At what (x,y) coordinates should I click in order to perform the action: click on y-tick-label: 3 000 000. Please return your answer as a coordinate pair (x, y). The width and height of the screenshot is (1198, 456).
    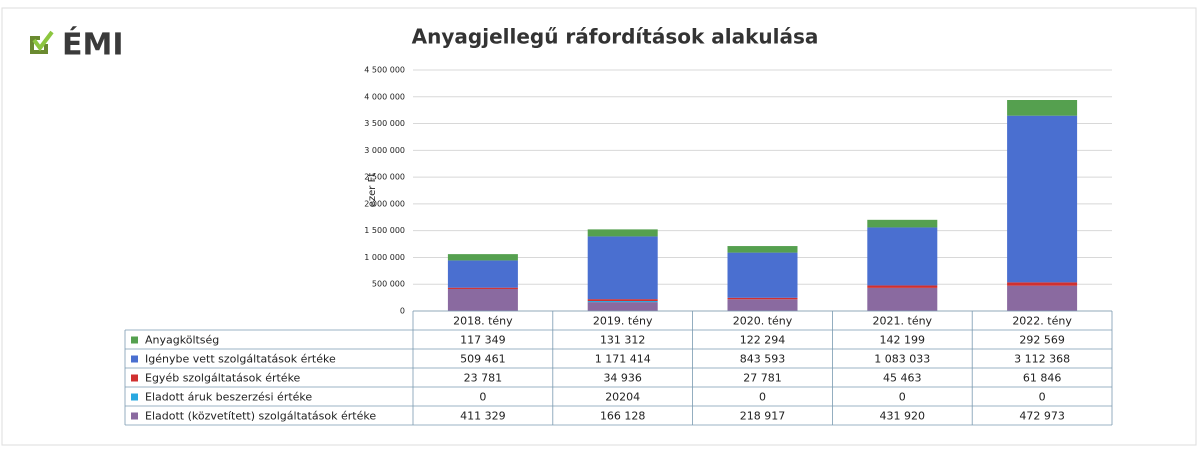
    Looking at the image, I should click on (384, 150).